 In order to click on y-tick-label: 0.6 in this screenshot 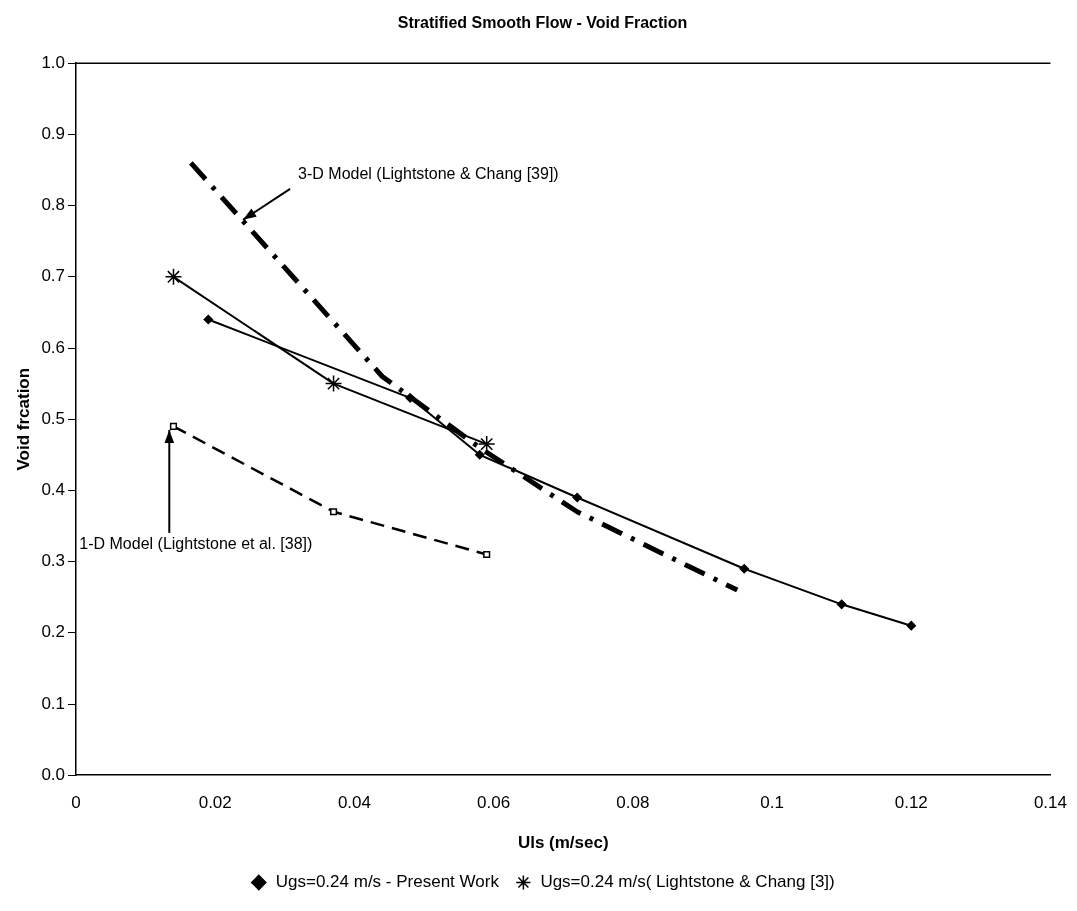, I will do `click(53, 347)`.